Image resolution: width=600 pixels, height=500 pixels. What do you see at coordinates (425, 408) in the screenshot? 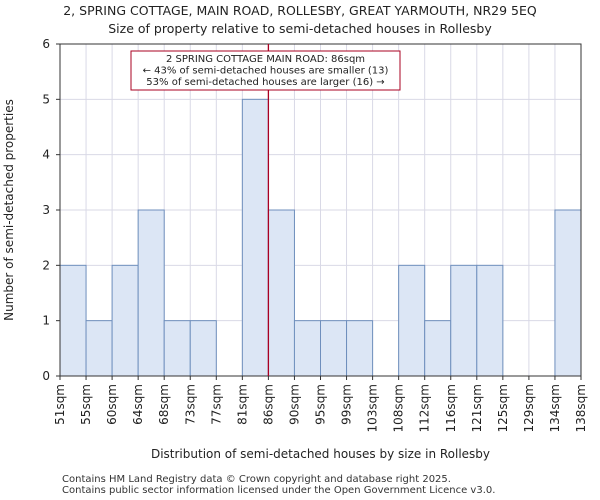
I see `x-tick-label: 112sqm` at bounding box center [425, 408].